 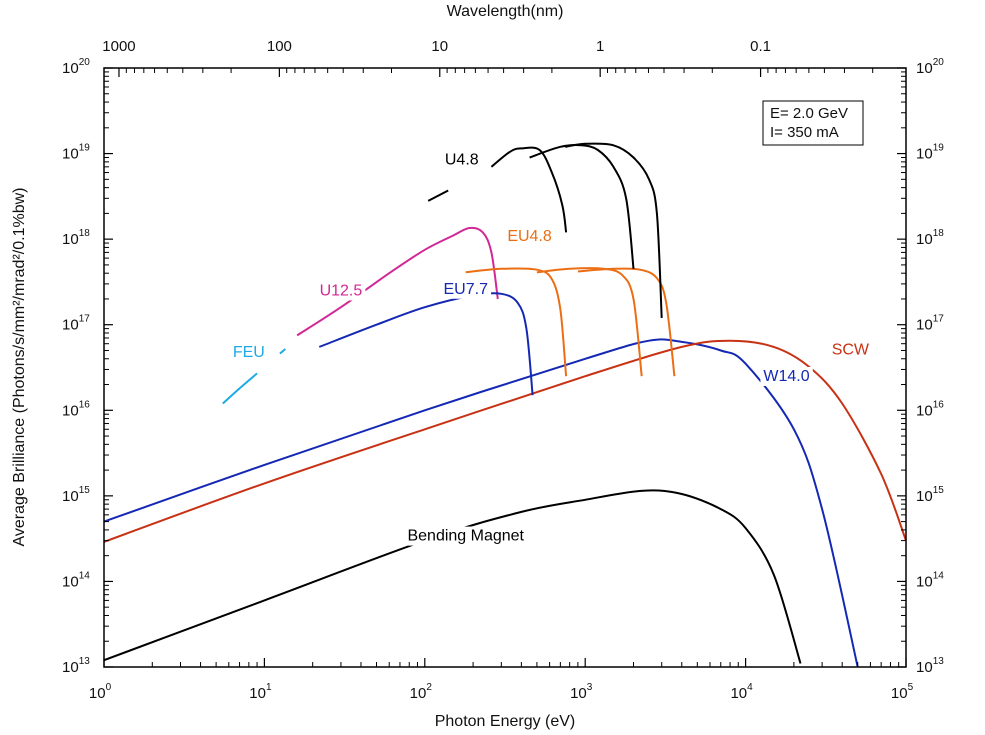 What do you see at coordinates (505, 721) in the screenshot?
I see `x-axis-title: Photon Energy (eV)` at bounding box center [505, 721].